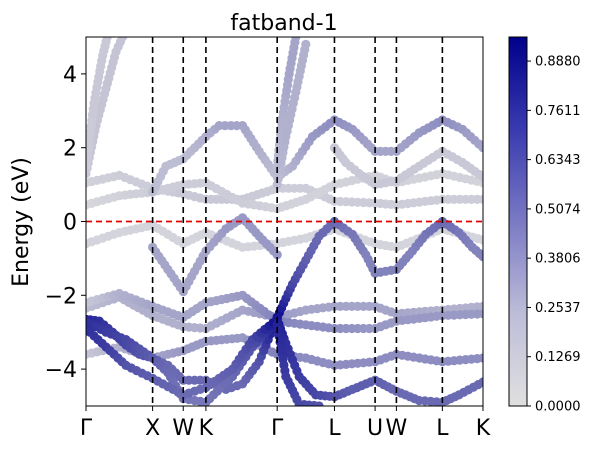  What do you see at coordinates (558, 111) in the screenshot?
I see `colorbar-tick-label: 0.7611` at bounding box center [558, 111].